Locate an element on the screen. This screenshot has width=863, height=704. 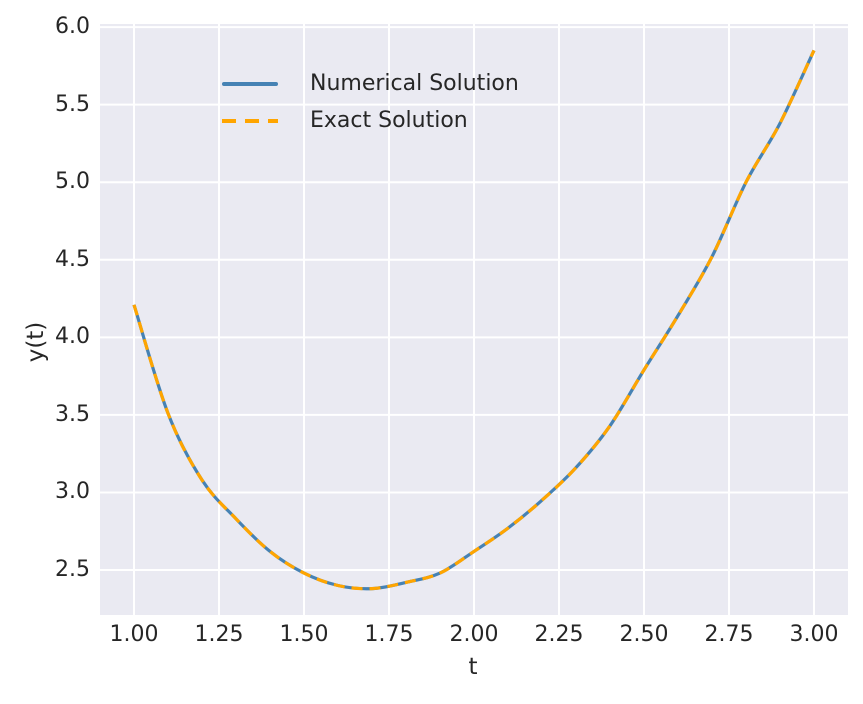
y-tick-label: 3.0 is located at coordinates (72, 492).